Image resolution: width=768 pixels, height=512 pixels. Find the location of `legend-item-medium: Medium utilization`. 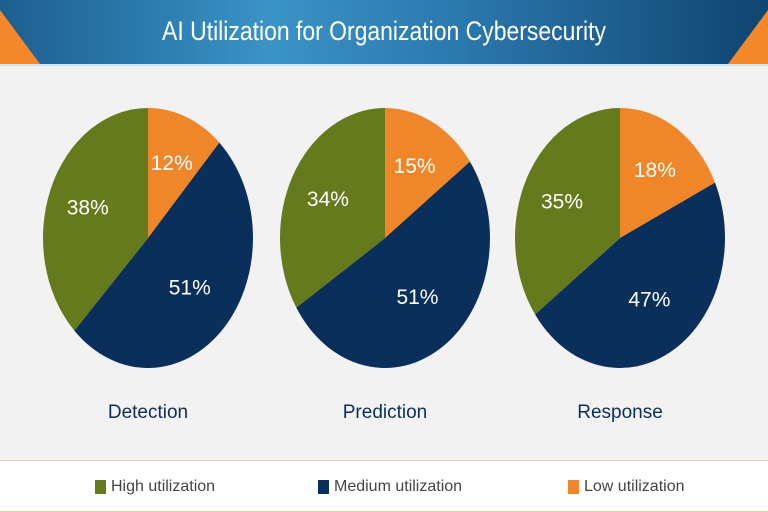

legend-item-medium: Medium utilization is located at coordinates (390, 487).